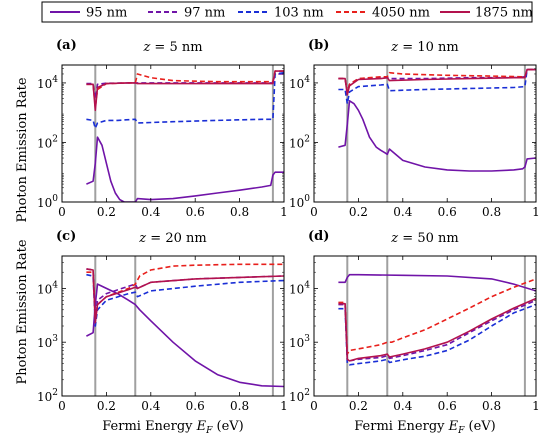  What do you see at coordinates (204, 13) in the screenshot?
I see `legend-label-1: 97 nm` at bounding box center [204, 13].